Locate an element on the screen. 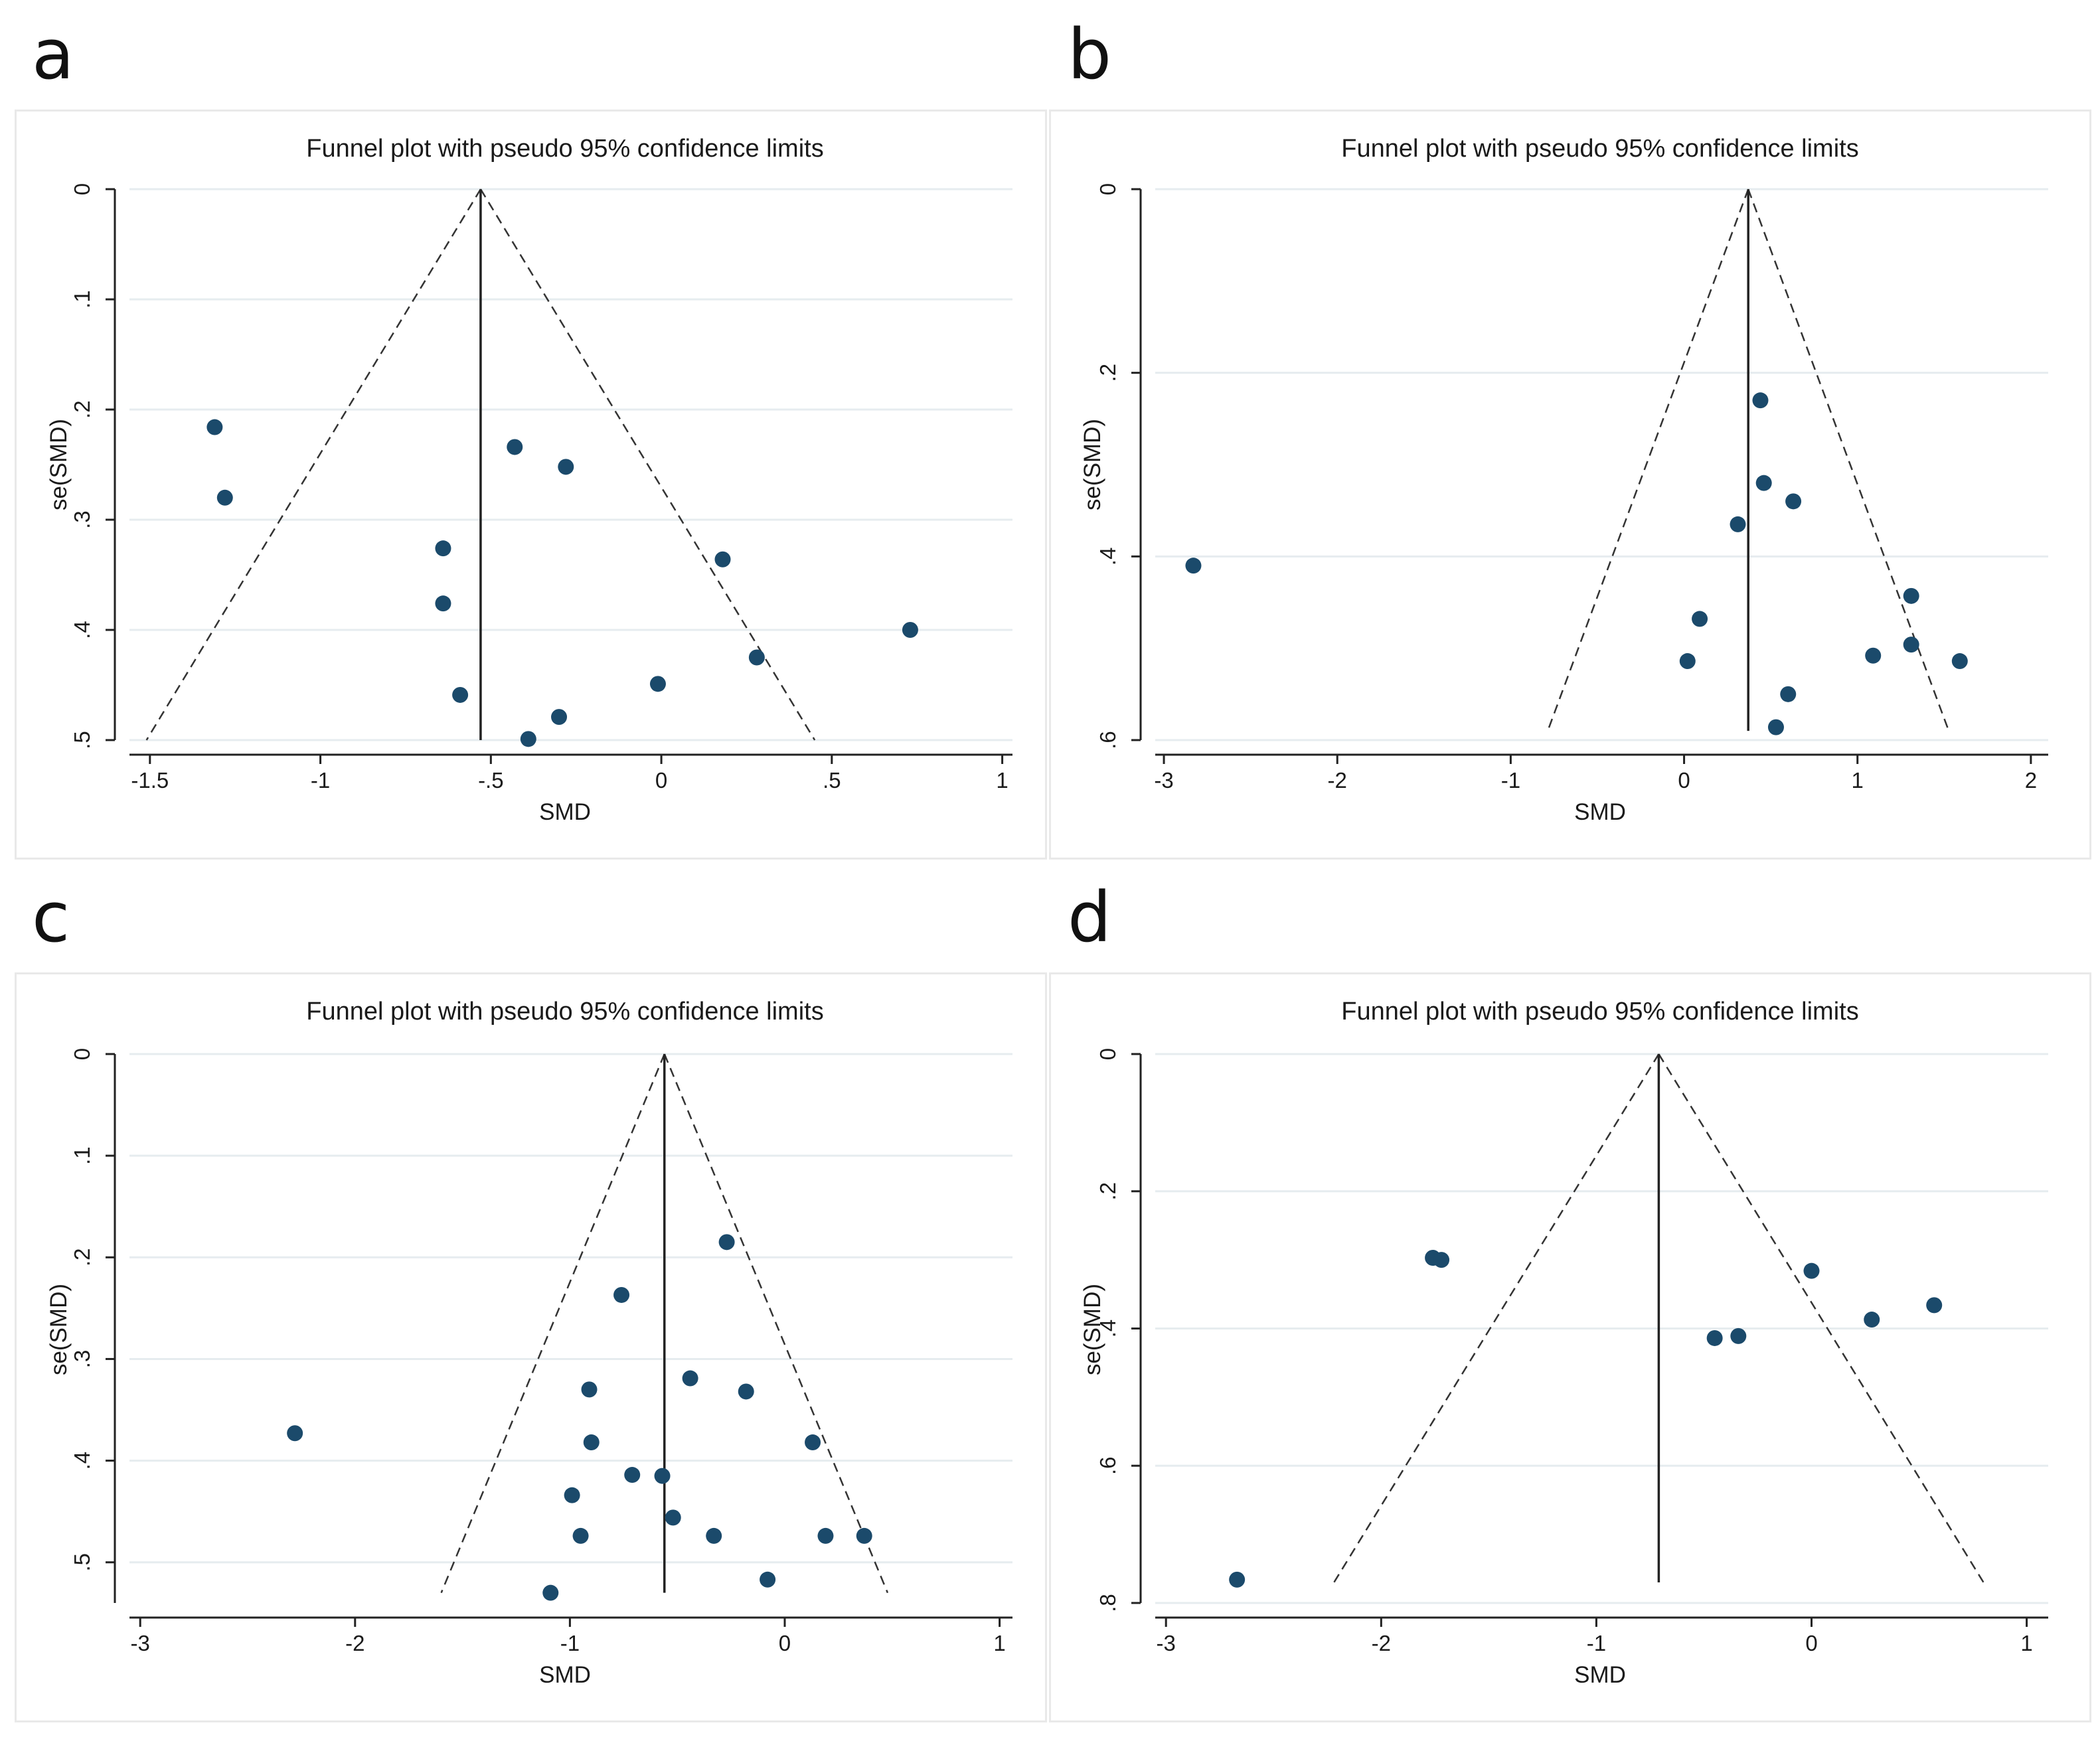 The width and height of the screenshot is (2100, 1747). panel-label-a: a is located at coordinates (53, 54).